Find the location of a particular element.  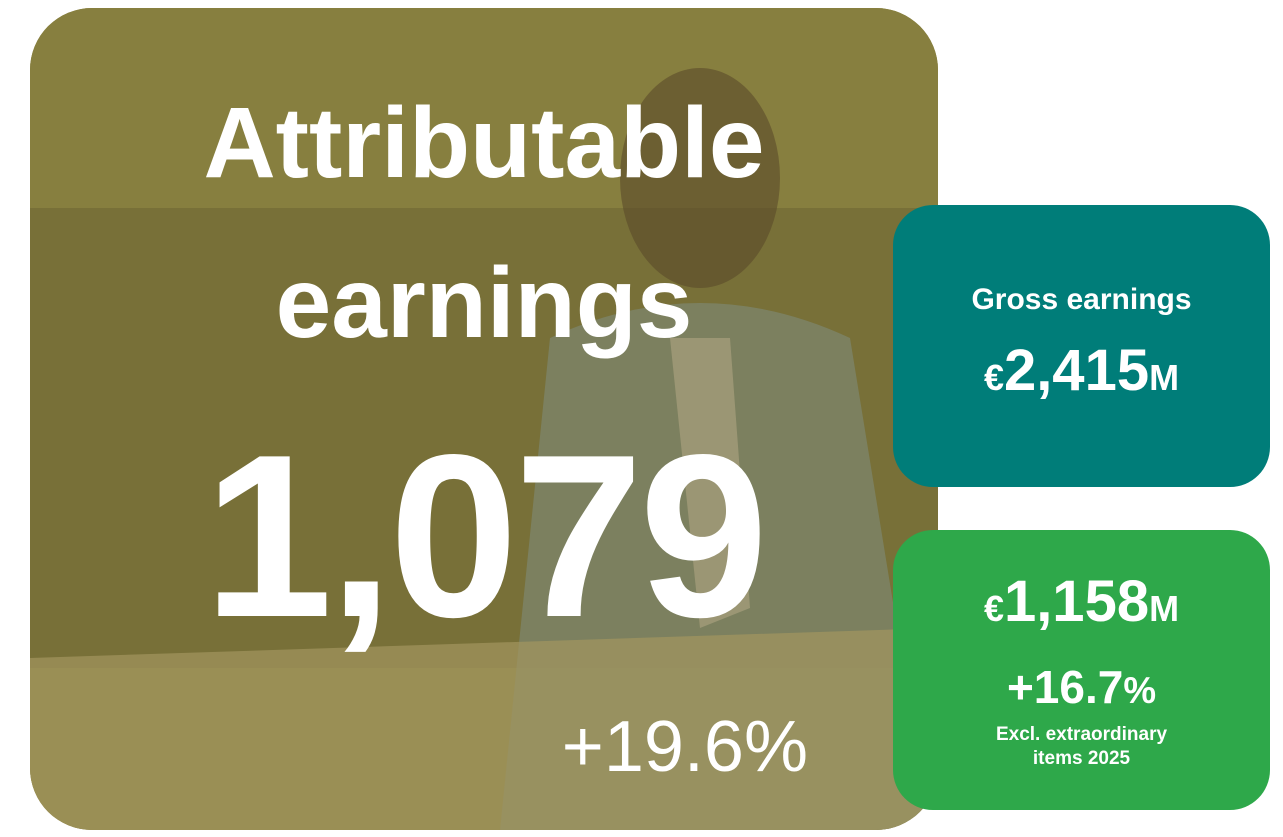

change-unit: % is located at coordinates (1140, 690).